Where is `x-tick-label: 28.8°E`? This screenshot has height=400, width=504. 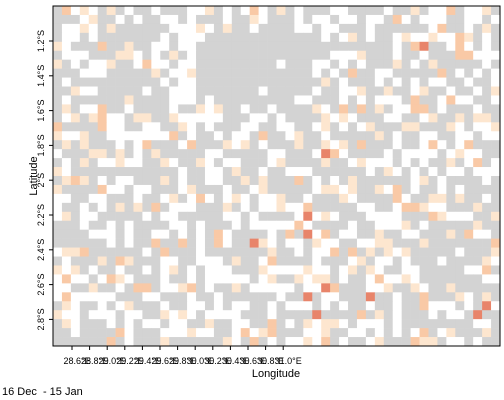
x-tick-label: 28.8°E is located at coordinates (94, 361).